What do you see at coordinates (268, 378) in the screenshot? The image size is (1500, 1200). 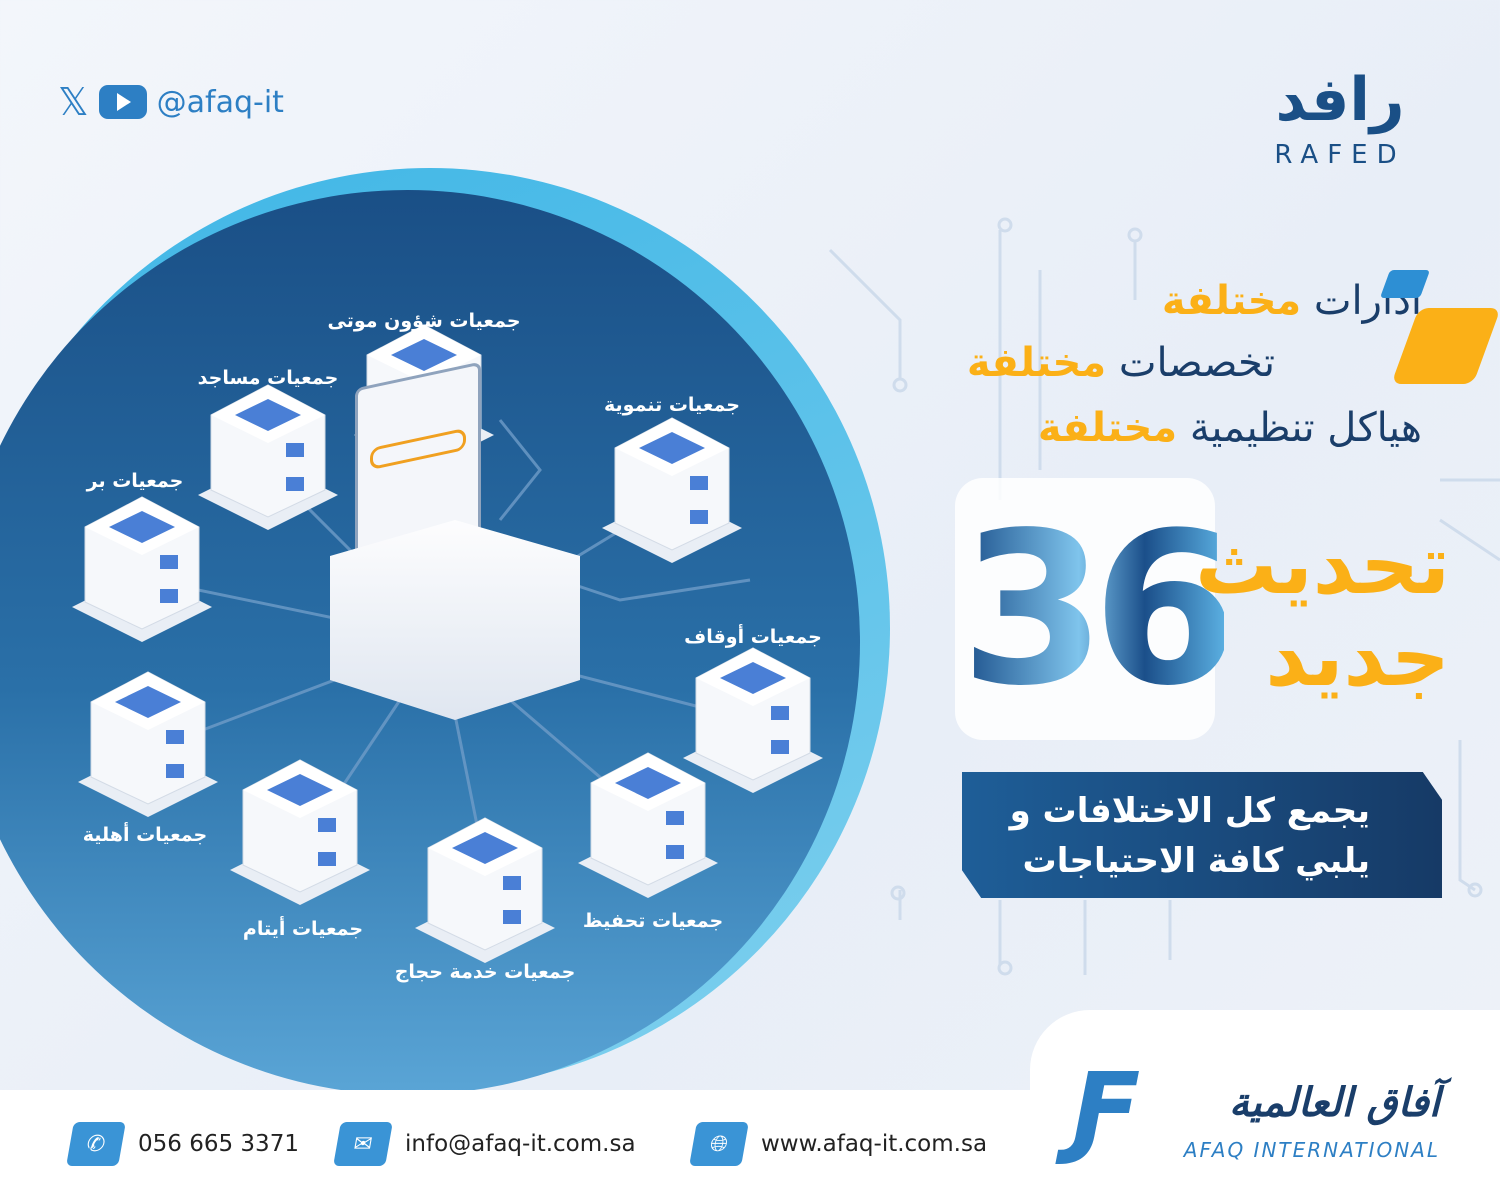 I see `node-label: جمعيات مساجد` at bounding box center [268, 378].